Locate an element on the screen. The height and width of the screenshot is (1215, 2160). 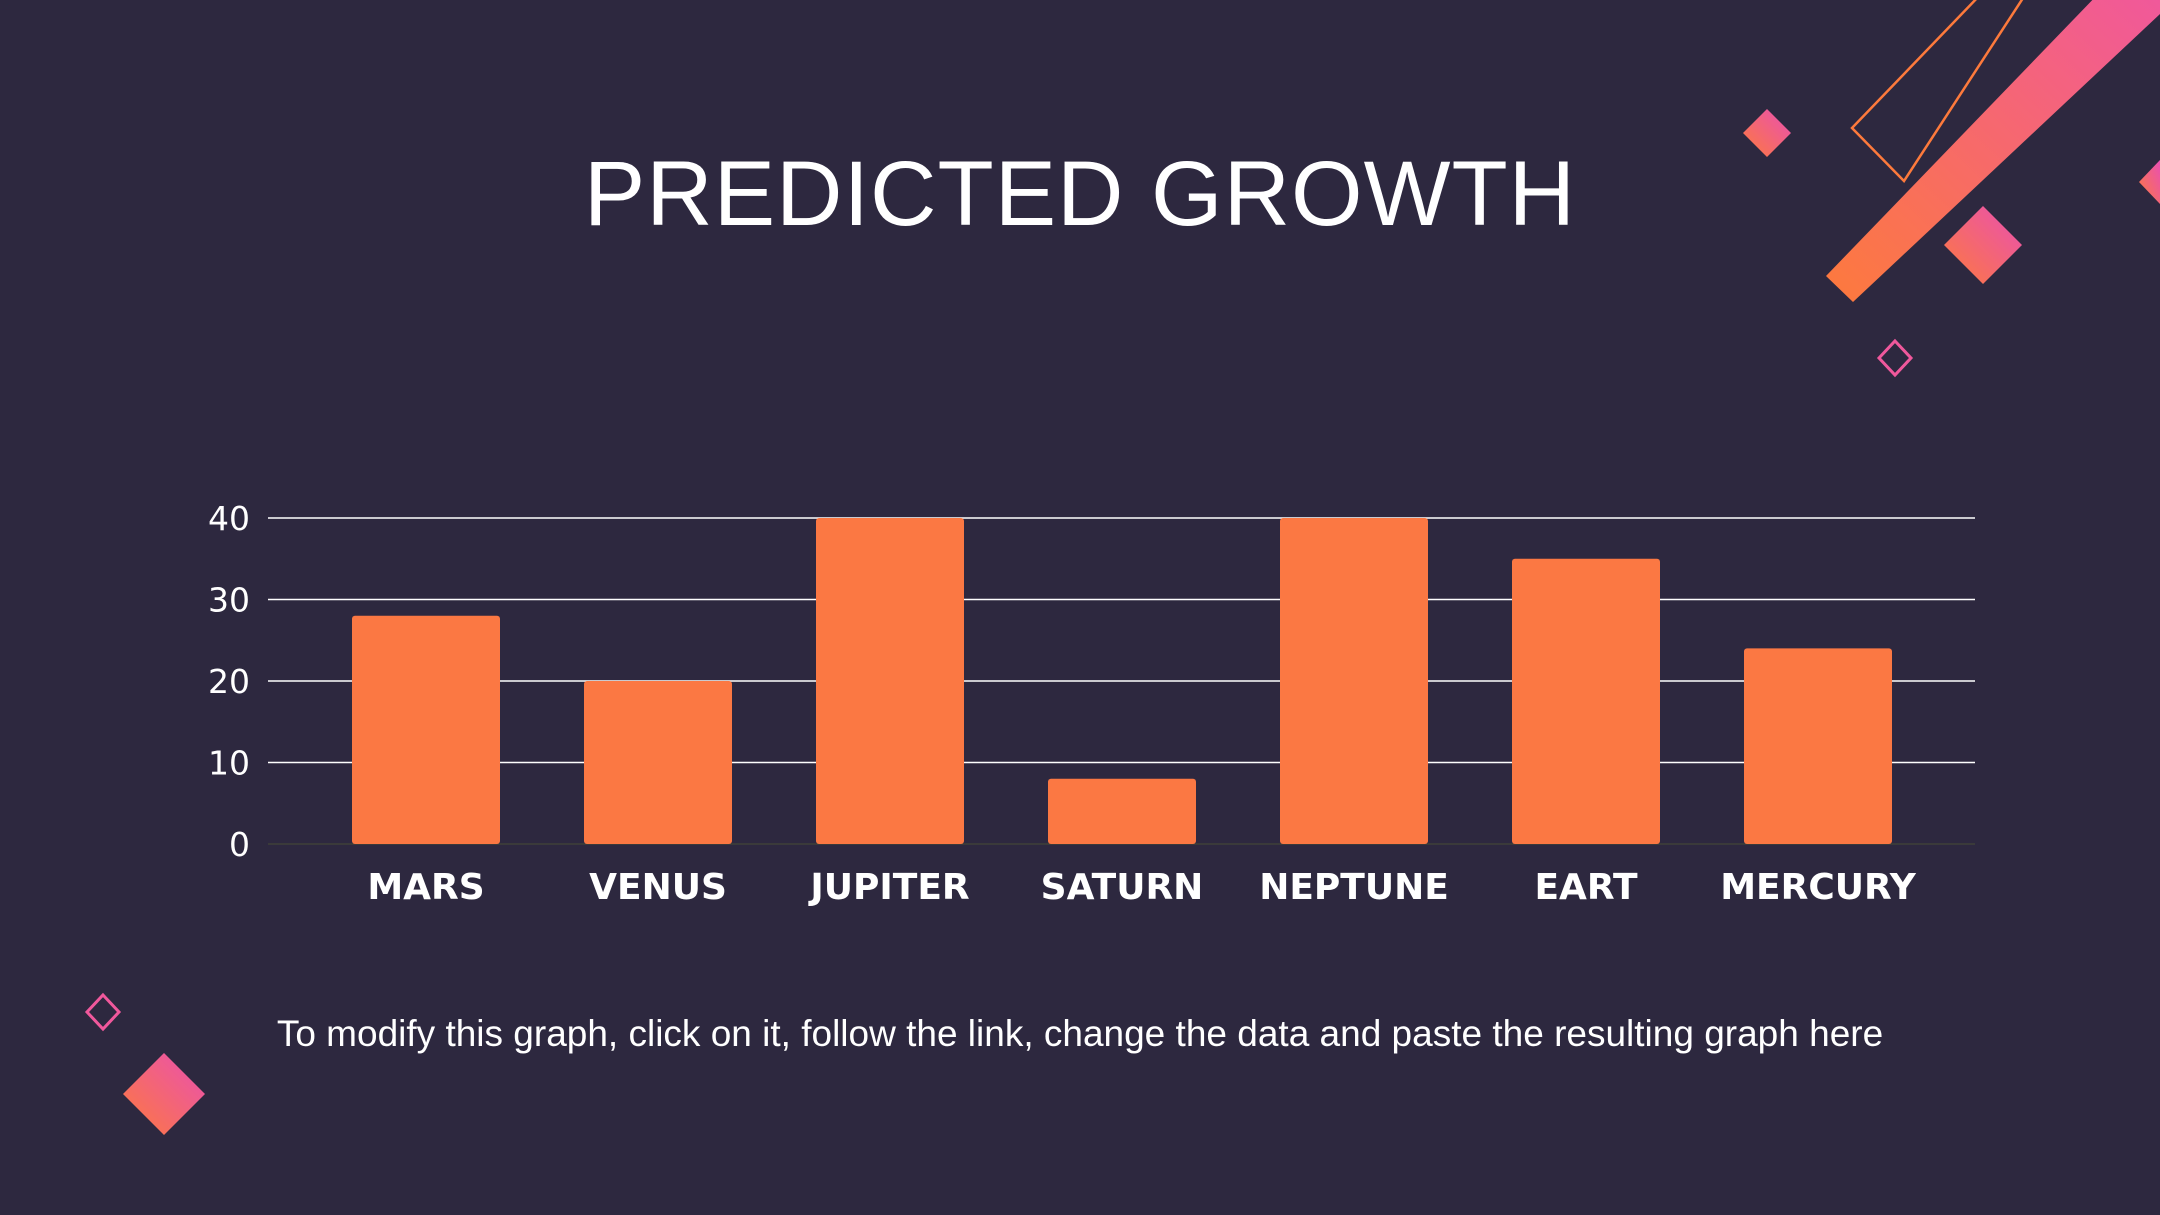
bar-saturn is located at coordinates (1122, 811).